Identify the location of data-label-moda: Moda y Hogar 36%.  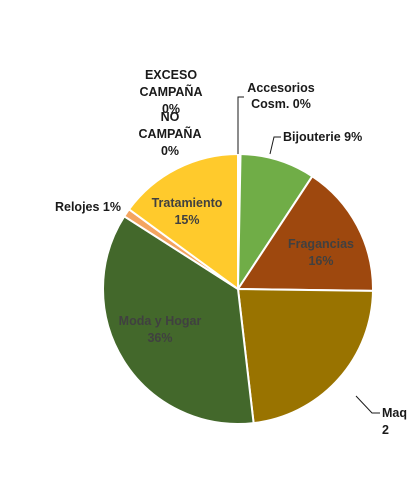
(160, 329).